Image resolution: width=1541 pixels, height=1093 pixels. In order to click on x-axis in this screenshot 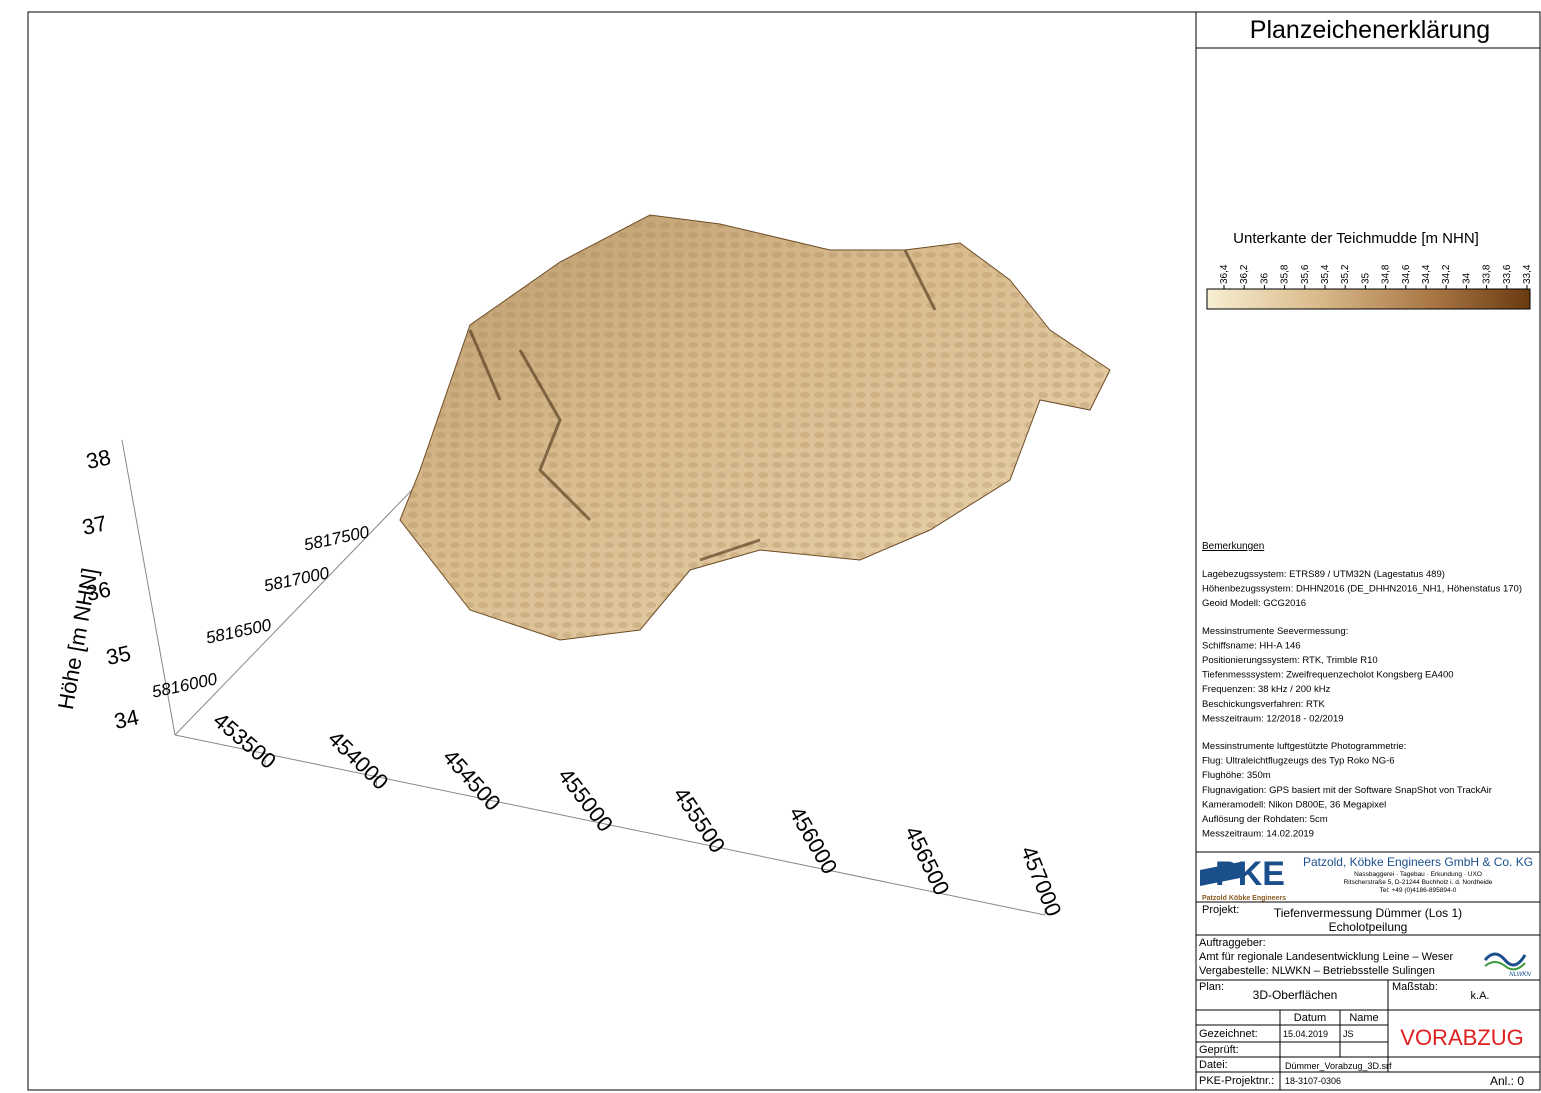, I will do `click(610, 825)`.